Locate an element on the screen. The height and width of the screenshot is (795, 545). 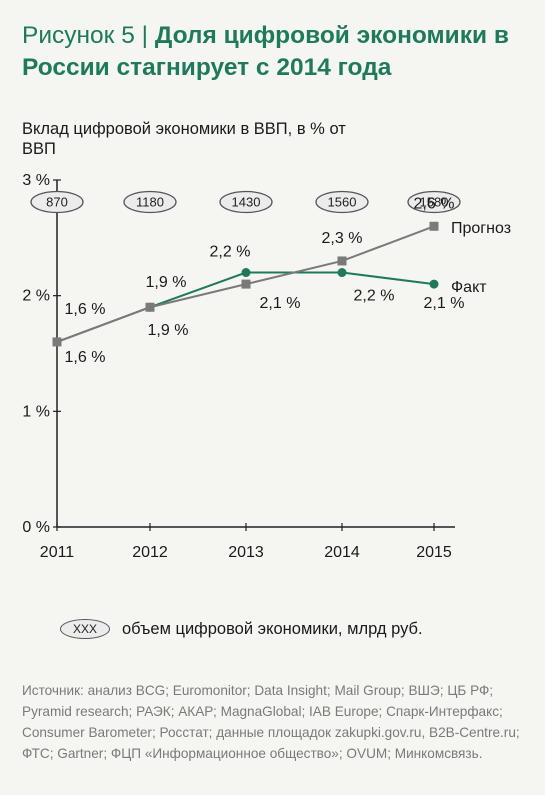
y-tick-label: 2 % is located at coordinates (36, 296).